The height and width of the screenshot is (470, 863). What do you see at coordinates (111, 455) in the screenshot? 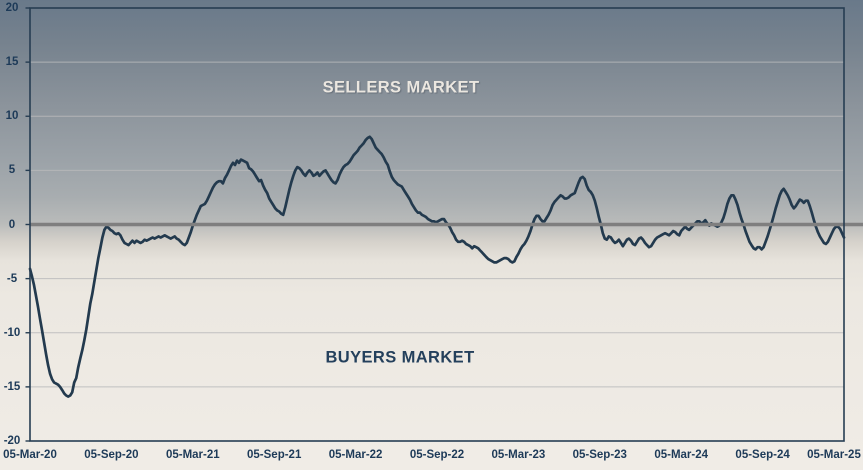
I see `x-tick-label: 05-Sep-20` at bounding box center [111, 455].